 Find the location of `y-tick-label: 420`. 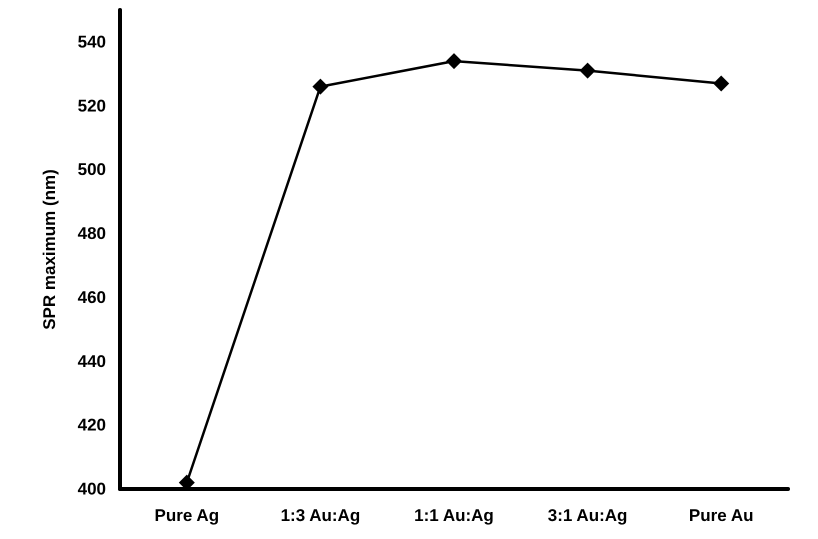

y-tick-label: 420 is located at coordinates (92, 425).